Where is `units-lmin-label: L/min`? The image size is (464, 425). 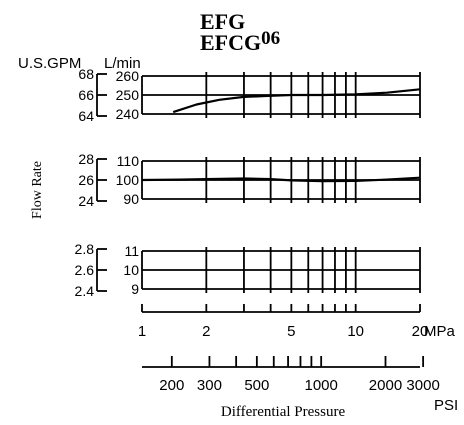 units-lmin-label: L/min is located at coordinates (122, 63).